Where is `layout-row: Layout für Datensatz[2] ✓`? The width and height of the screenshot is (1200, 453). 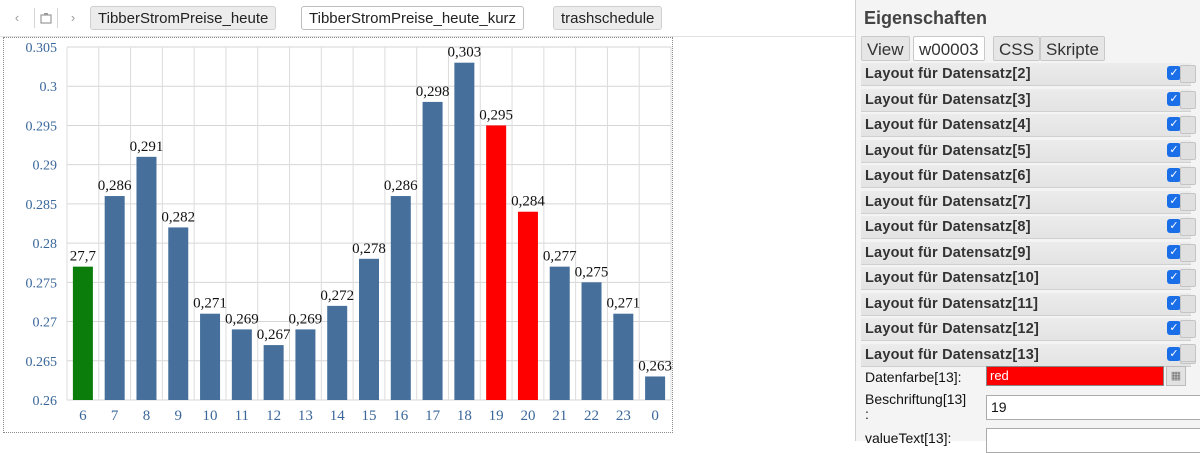 layout-row: Layout für Datensatz[2] ✓ is located at coordinates (1026, 74).